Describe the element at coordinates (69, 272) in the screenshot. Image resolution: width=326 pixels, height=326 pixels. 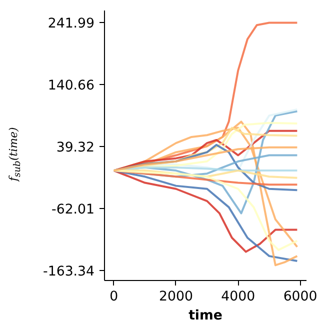
I see `y-tick-label: -163.34` at that location.